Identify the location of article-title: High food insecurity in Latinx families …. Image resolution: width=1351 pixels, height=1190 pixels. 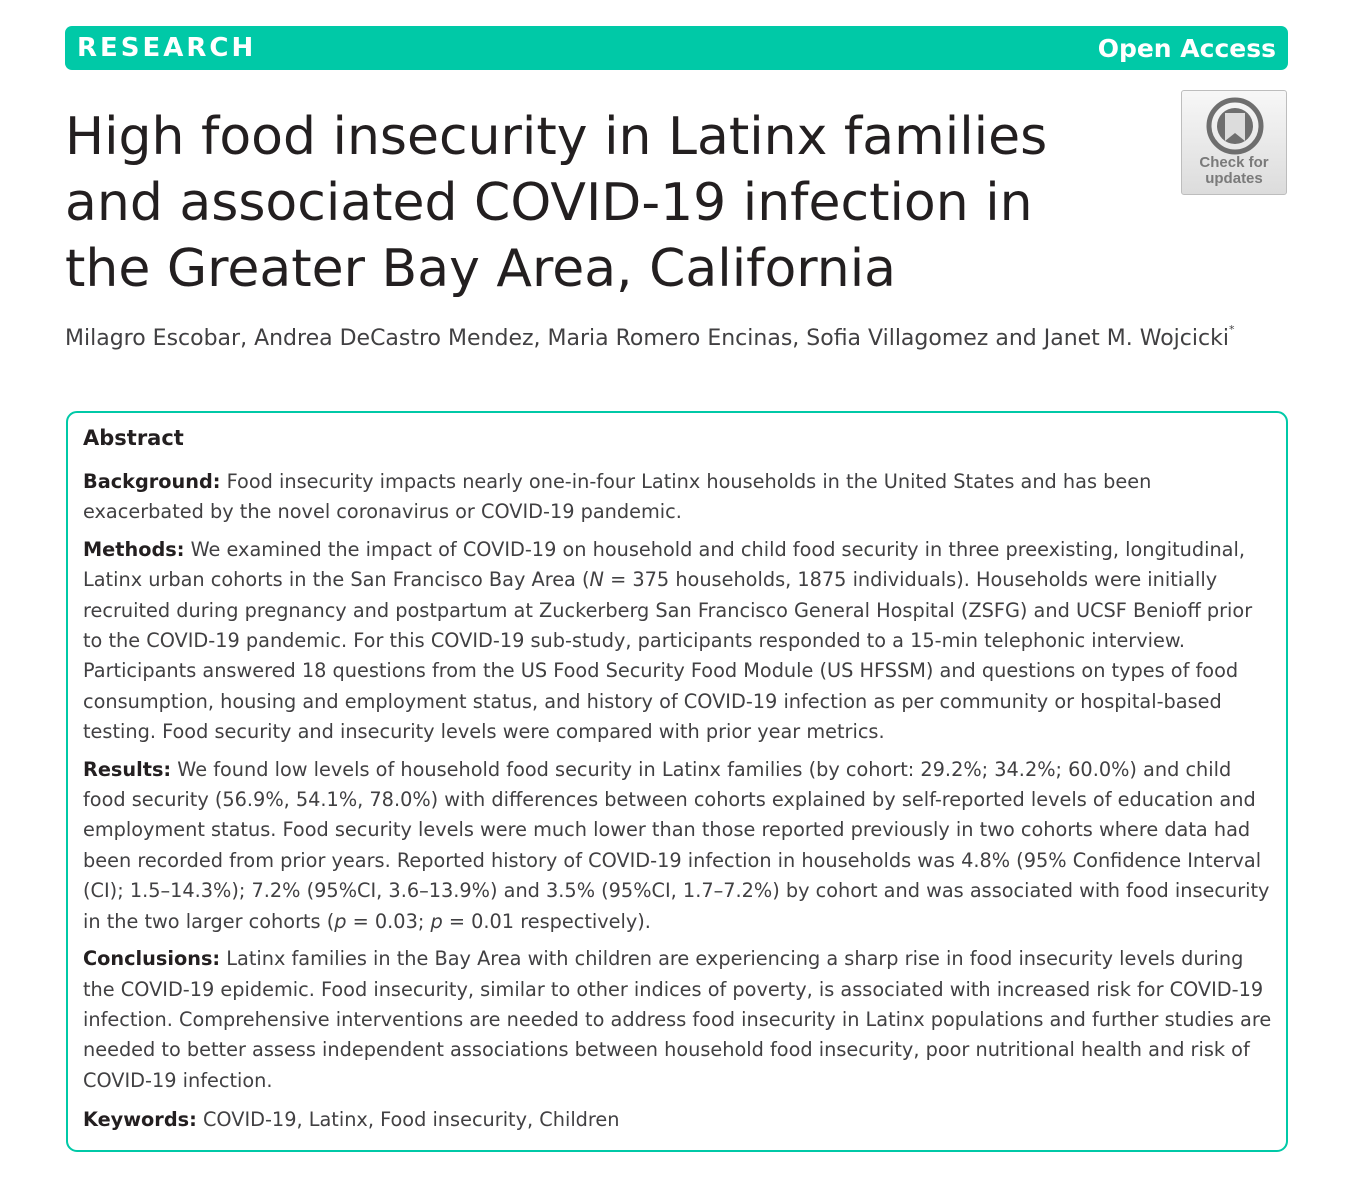
(556, 203).